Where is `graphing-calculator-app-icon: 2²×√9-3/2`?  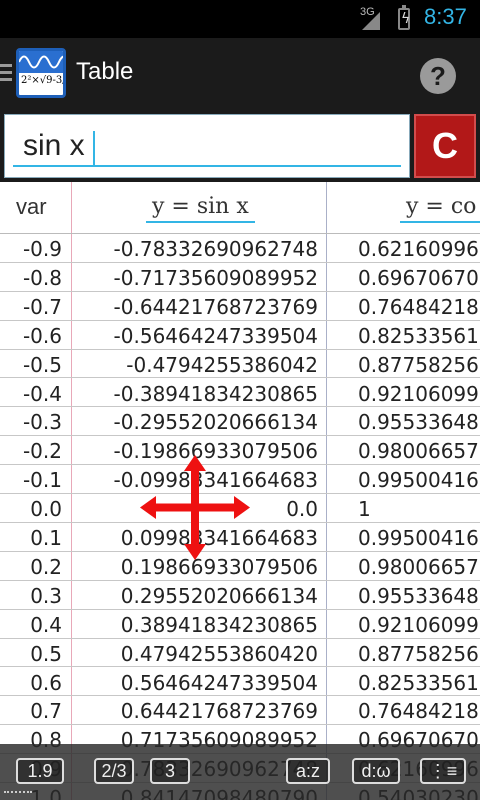 graphing-calculator-app-icon: 2²×√9-3/2 is located at coordinates (41, 73).